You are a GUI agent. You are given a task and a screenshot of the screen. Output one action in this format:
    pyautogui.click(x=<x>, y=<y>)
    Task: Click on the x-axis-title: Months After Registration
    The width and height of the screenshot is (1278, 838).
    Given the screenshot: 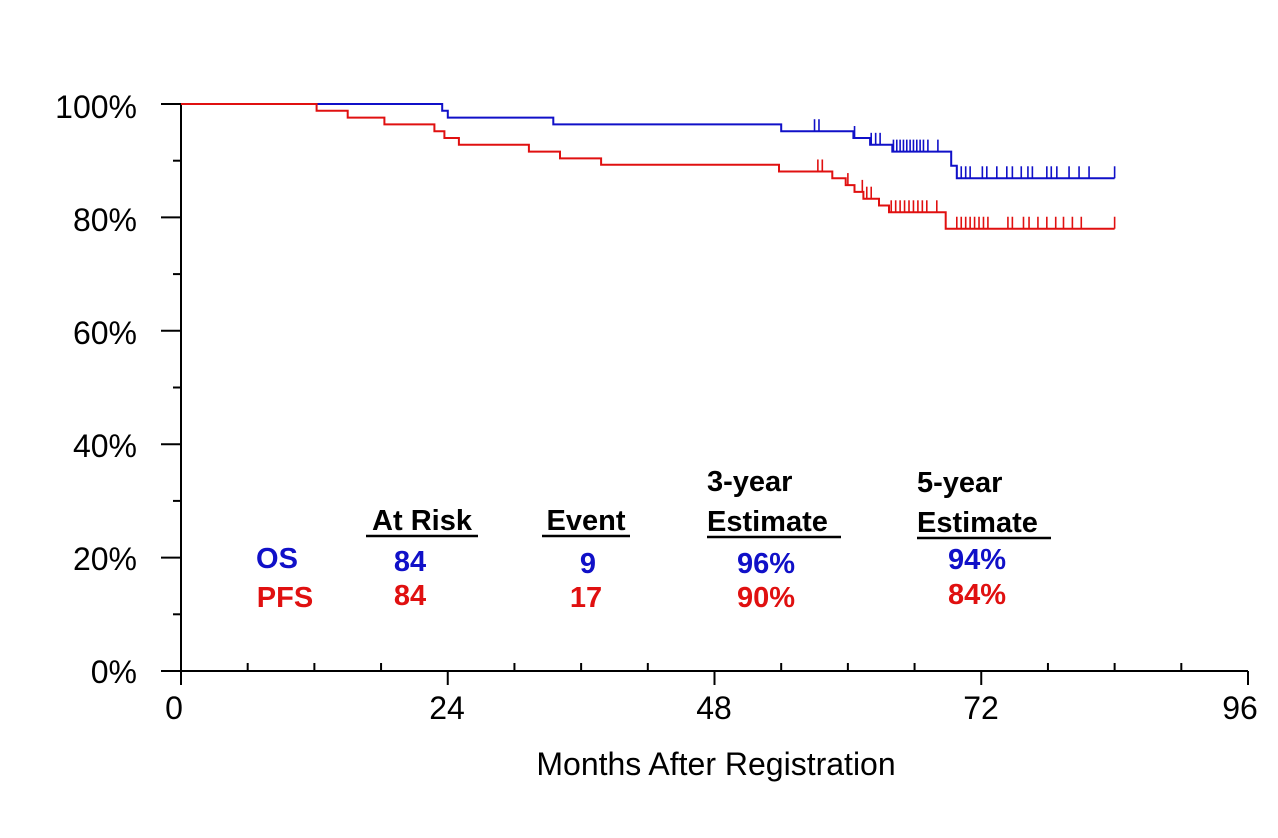 What is the action you would take?
    pyautogui.click(x=715, y=764)
    